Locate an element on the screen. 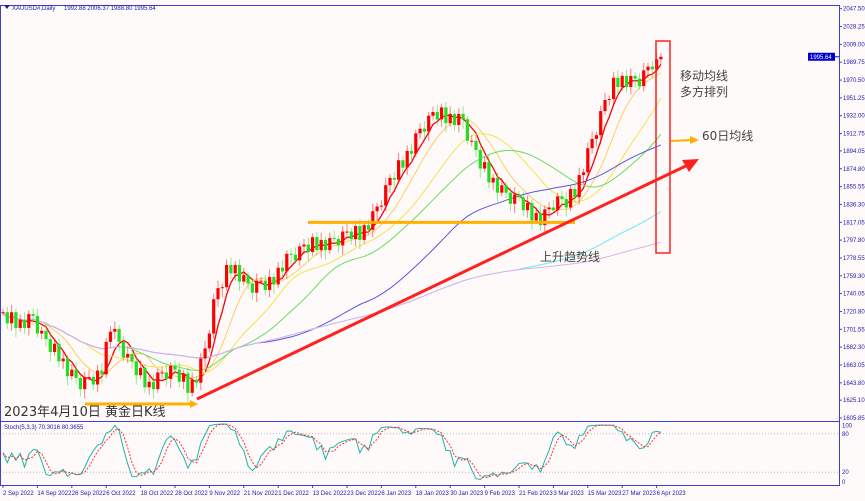  y-tick-label: 1759.30 is located at coordinates (854, 277).